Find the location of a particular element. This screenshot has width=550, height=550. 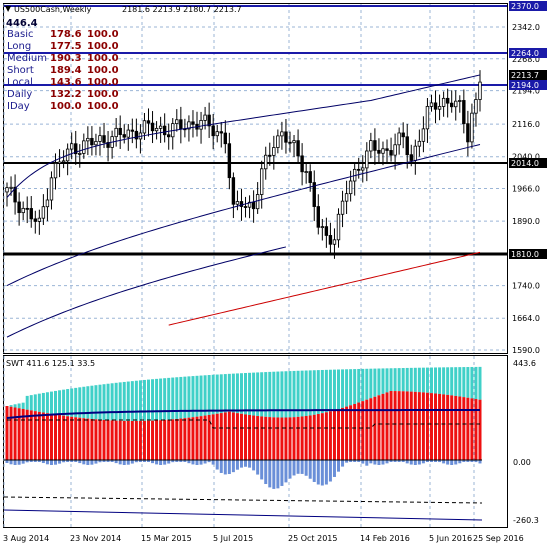

level-price-label: 2194.0 is located at coordinates (528, 85).